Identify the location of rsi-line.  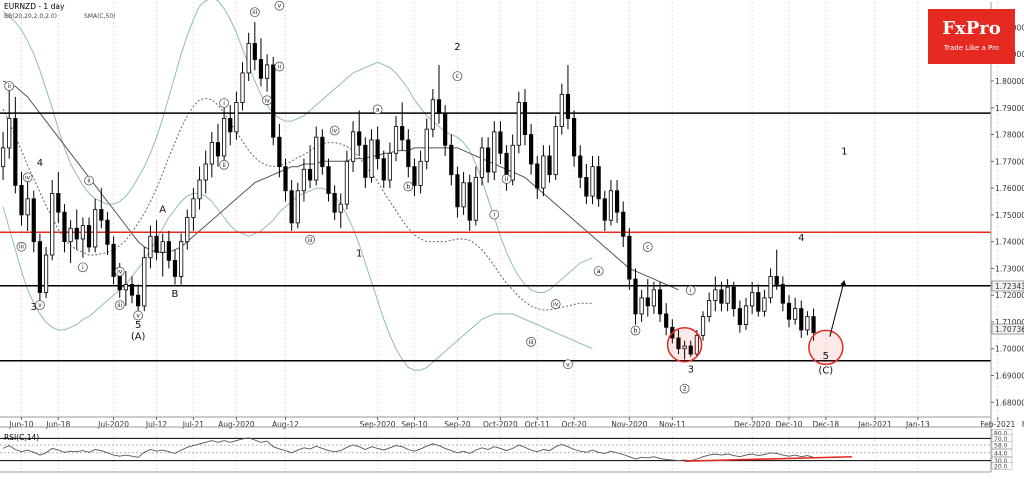
(408, 449).